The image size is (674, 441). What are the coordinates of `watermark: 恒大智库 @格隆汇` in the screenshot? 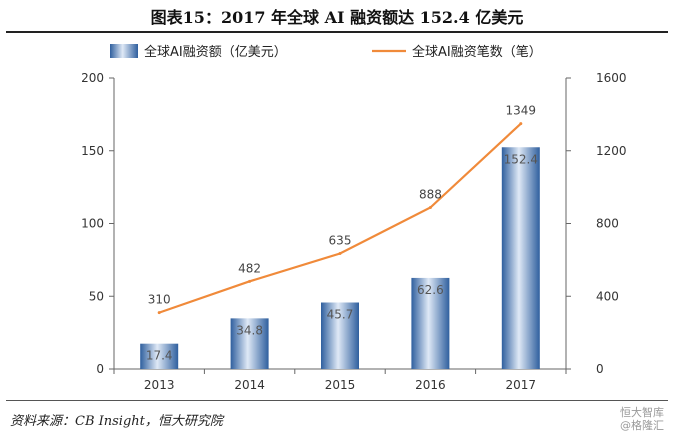 It's located at (642, 419).